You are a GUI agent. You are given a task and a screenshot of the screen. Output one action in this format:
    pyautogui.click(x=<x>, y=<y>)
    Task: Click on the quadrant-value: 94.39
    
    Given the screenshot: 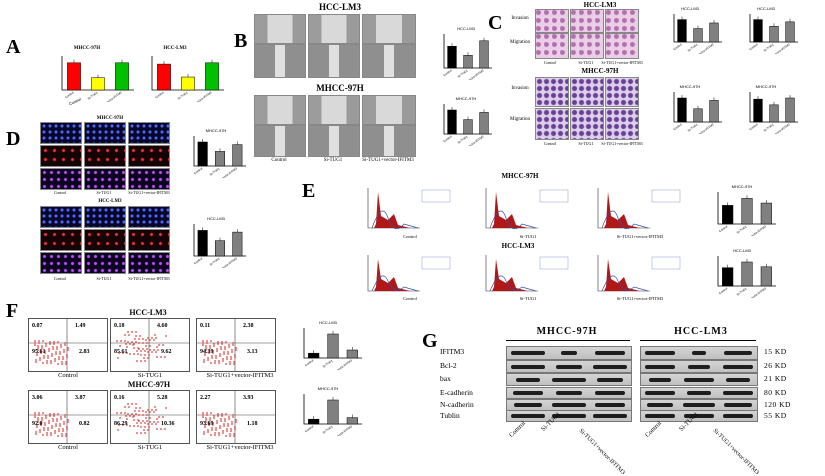 What is the action you would take?
    pyautogui.click(x=207, y=352)
    